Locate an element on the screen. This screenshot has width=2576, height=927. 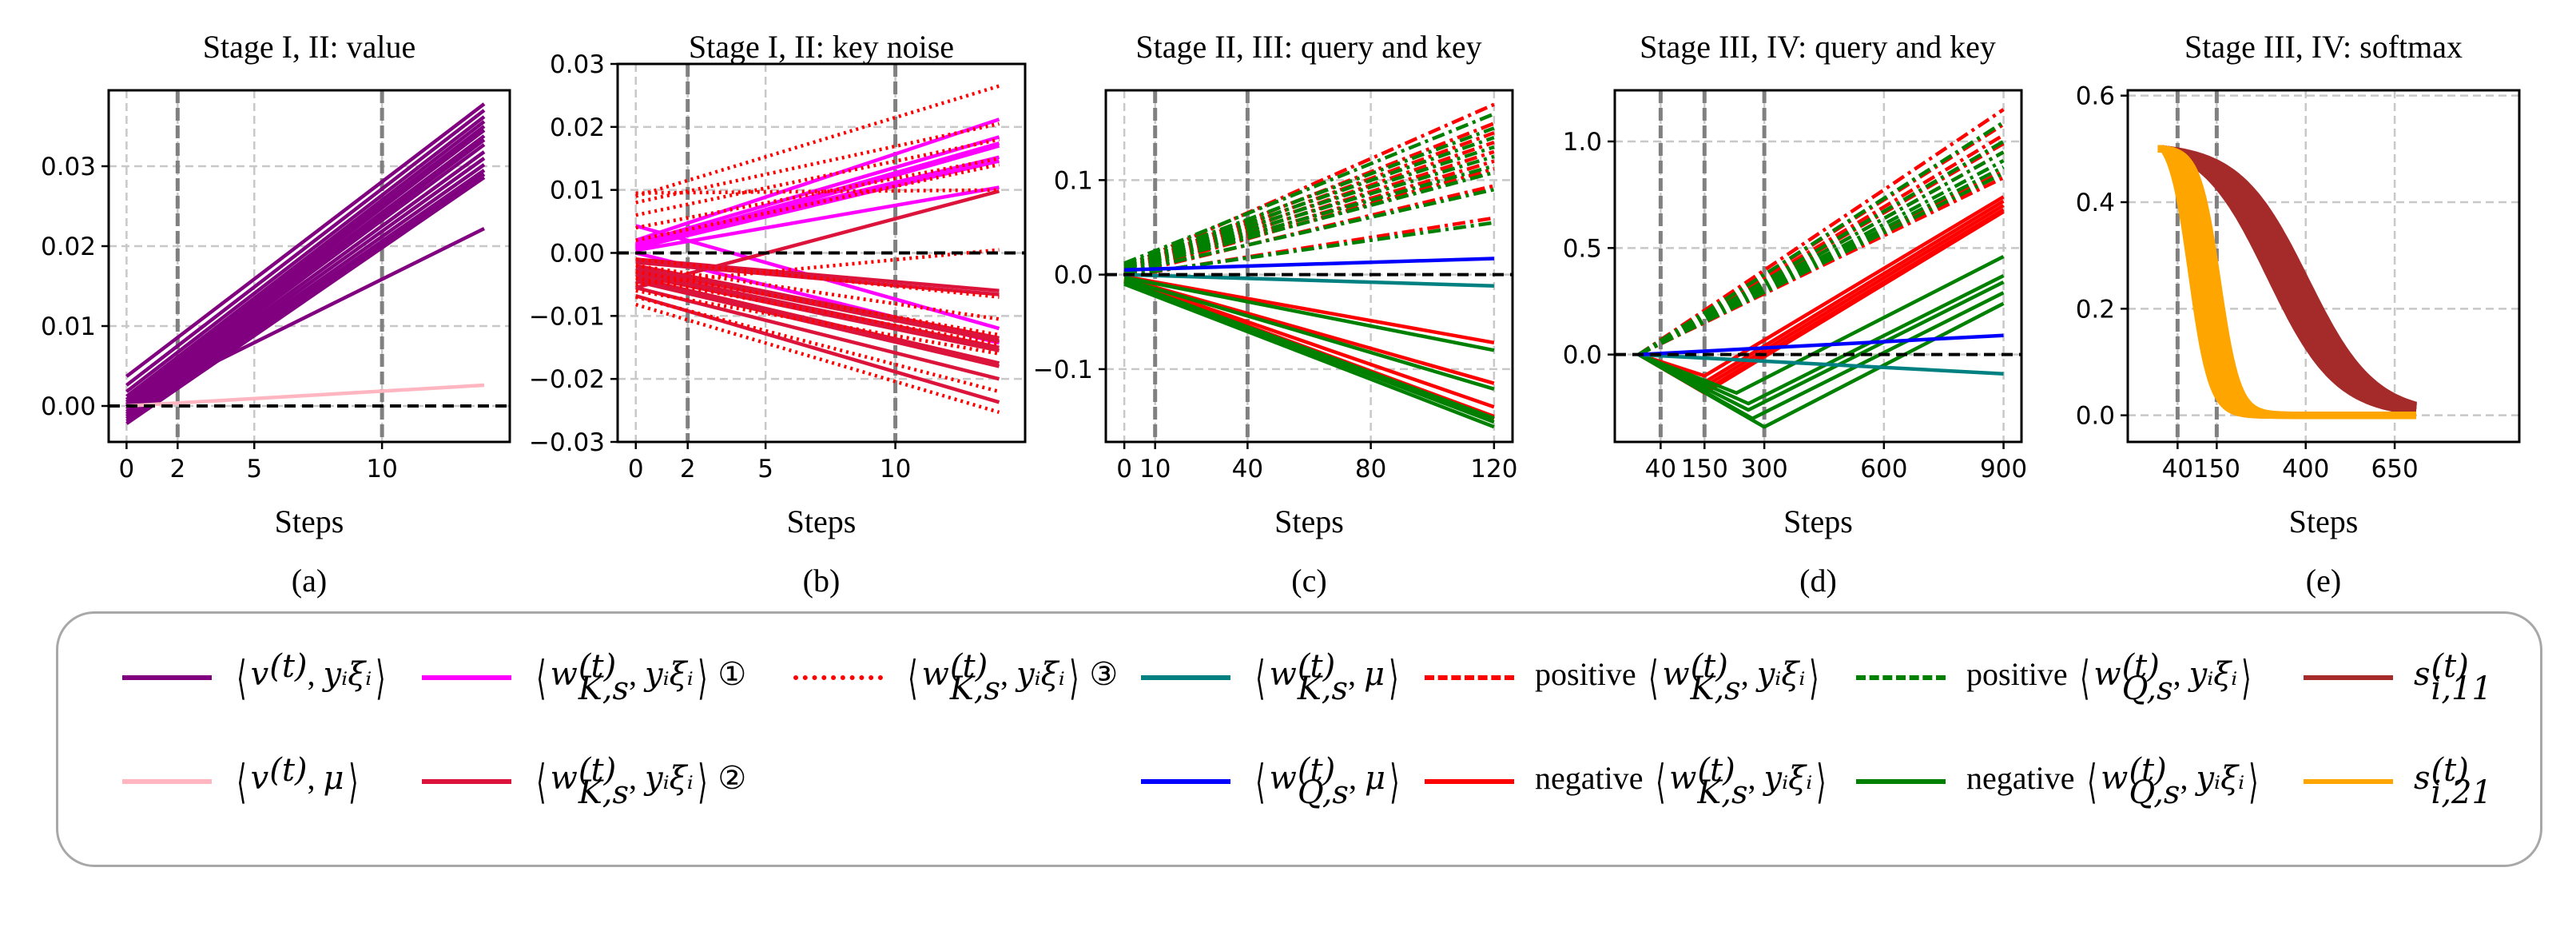
legend-item-s21: s (t) i,21 is located at coordinates (2398, 782).